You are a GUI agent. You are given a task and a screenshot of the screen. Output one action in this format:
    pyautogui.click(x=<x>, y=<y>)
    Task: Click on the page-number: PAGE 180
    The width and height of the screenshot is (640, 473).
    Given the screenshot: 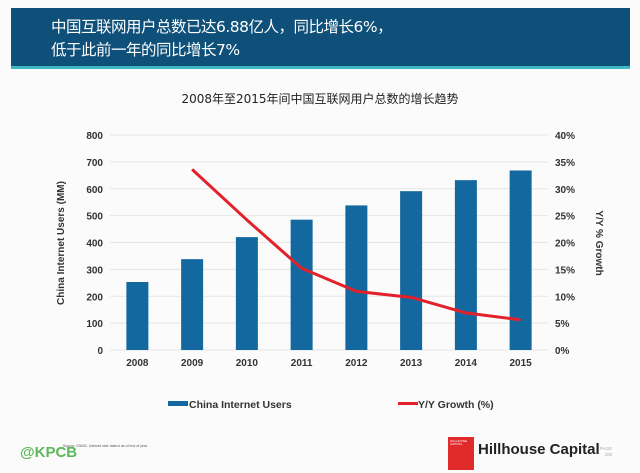 What is the action you would take?
    pyautogui.click(x=606, y=451)
    